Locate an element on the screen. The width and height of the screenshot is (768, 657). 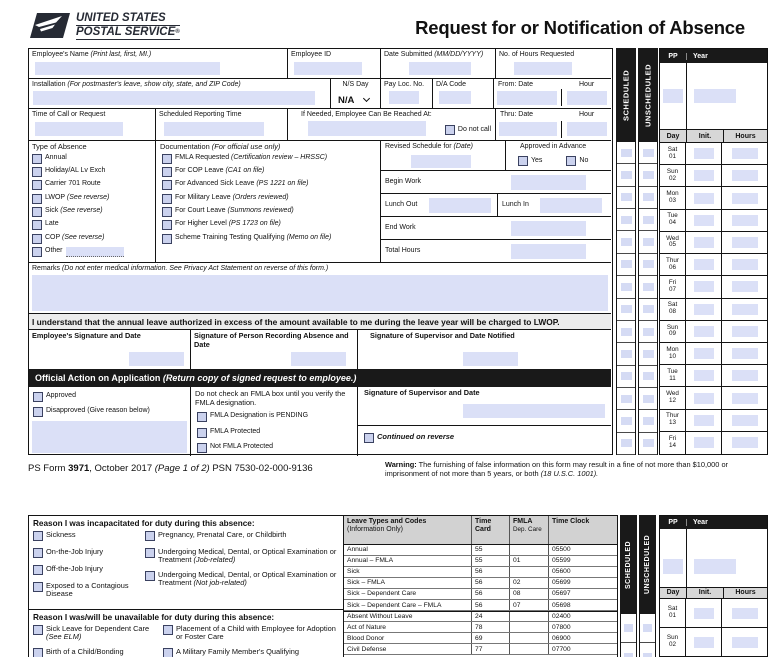
recorder-signature-input is located at coordinates (318, 359).